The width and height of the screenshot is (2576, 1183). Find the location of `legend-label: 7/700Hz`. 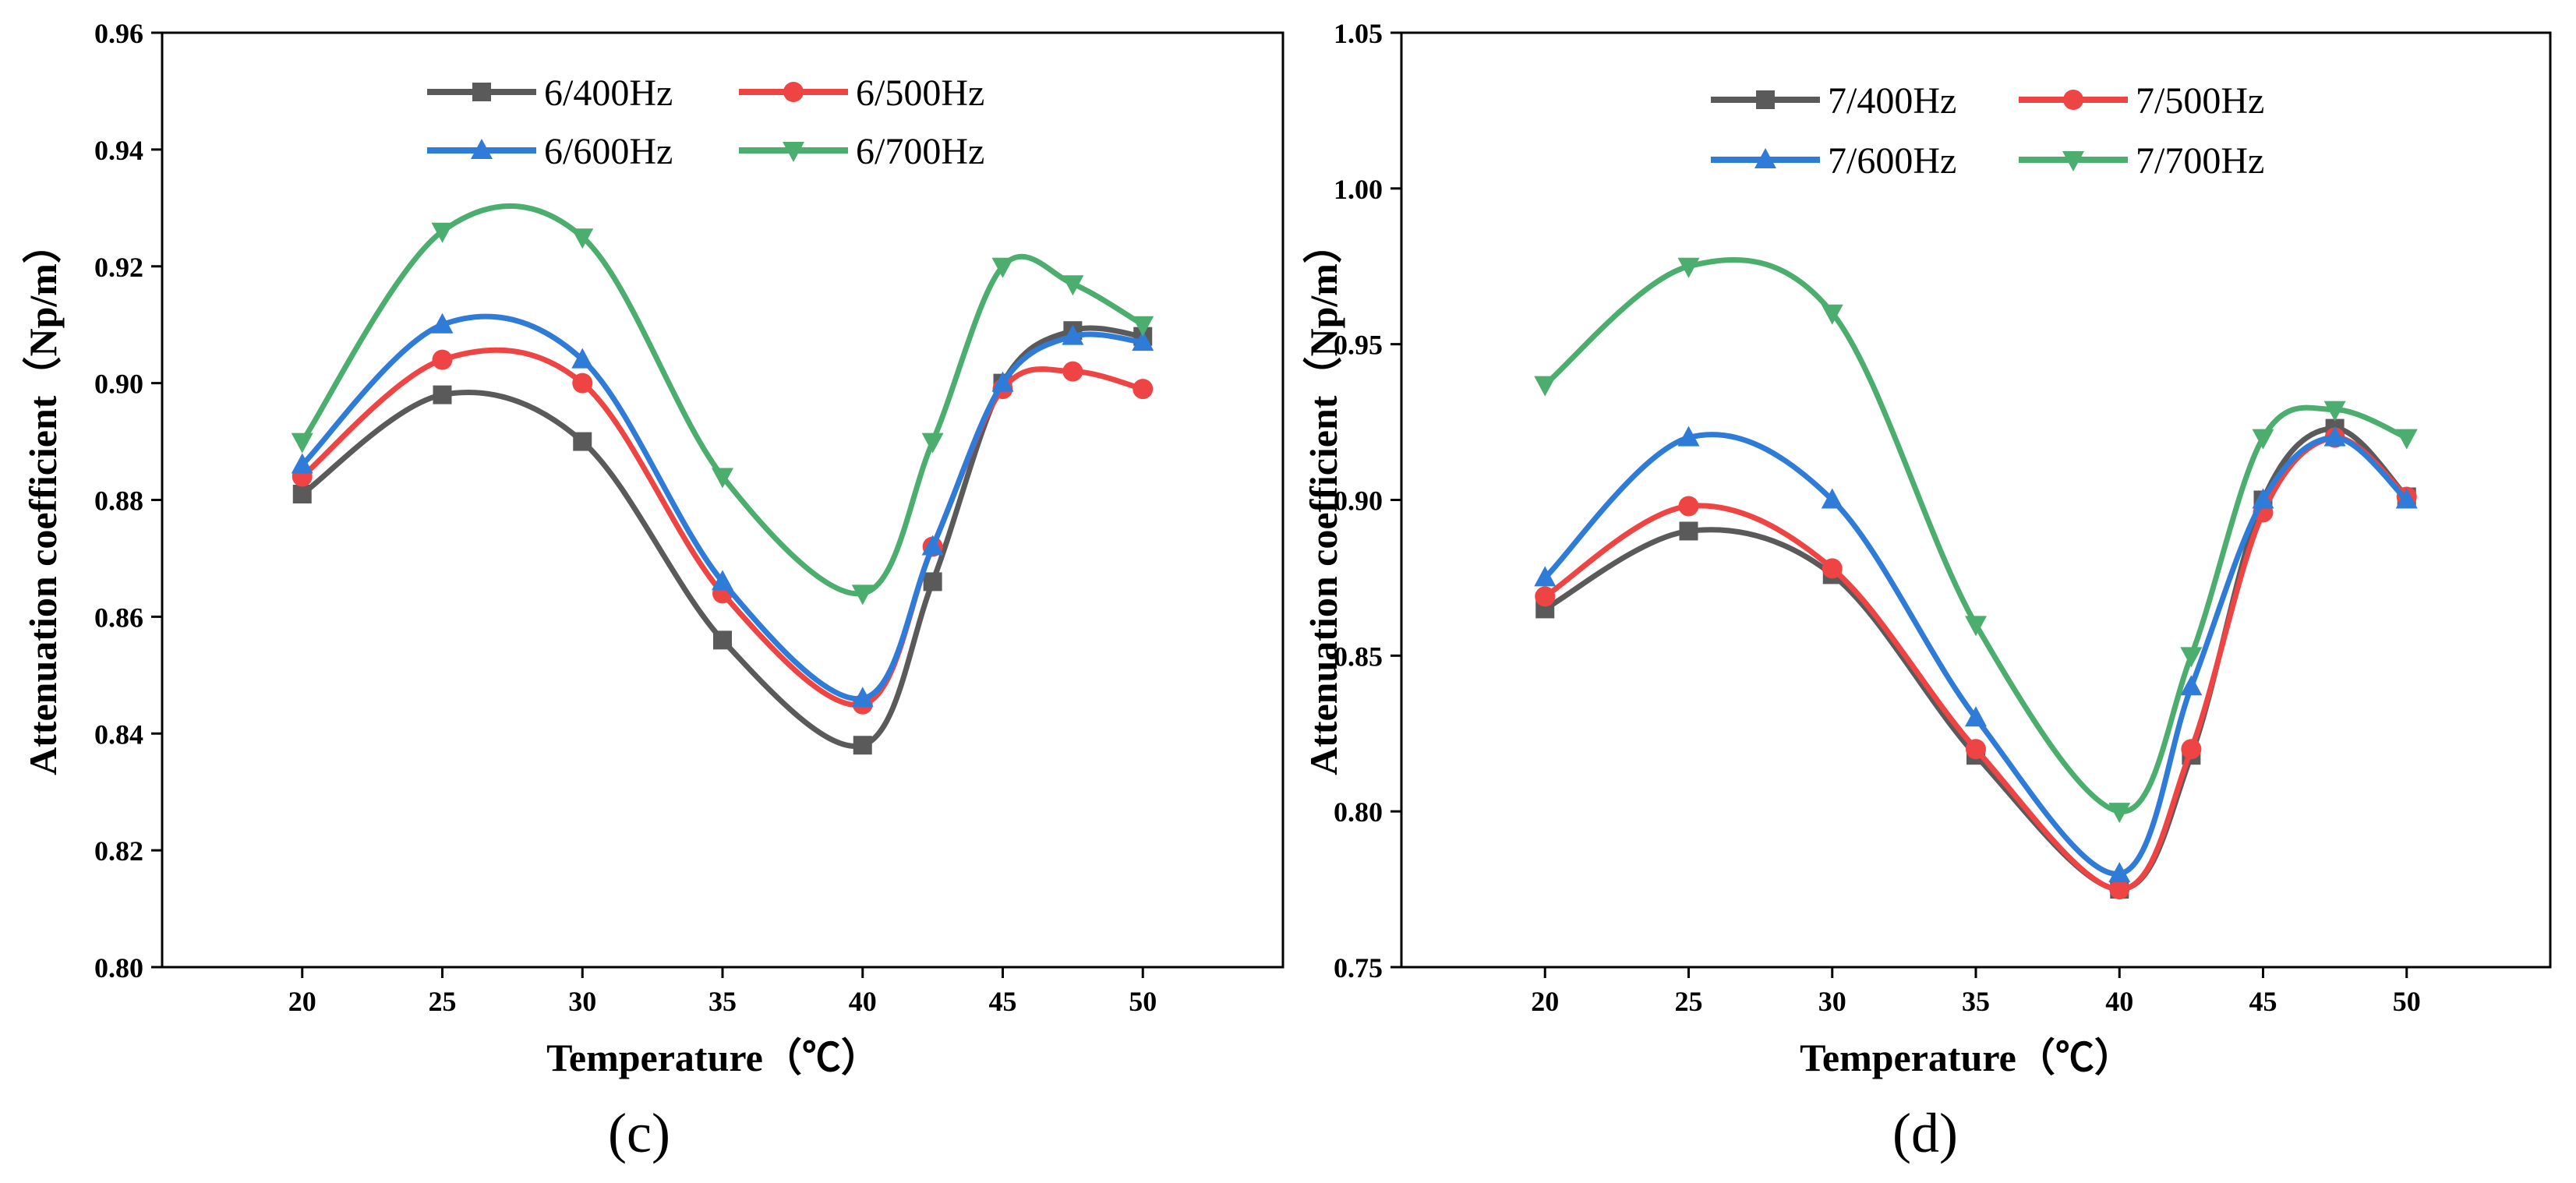

legend-label: 7/700Hz is located at coordinates (2200, 161).